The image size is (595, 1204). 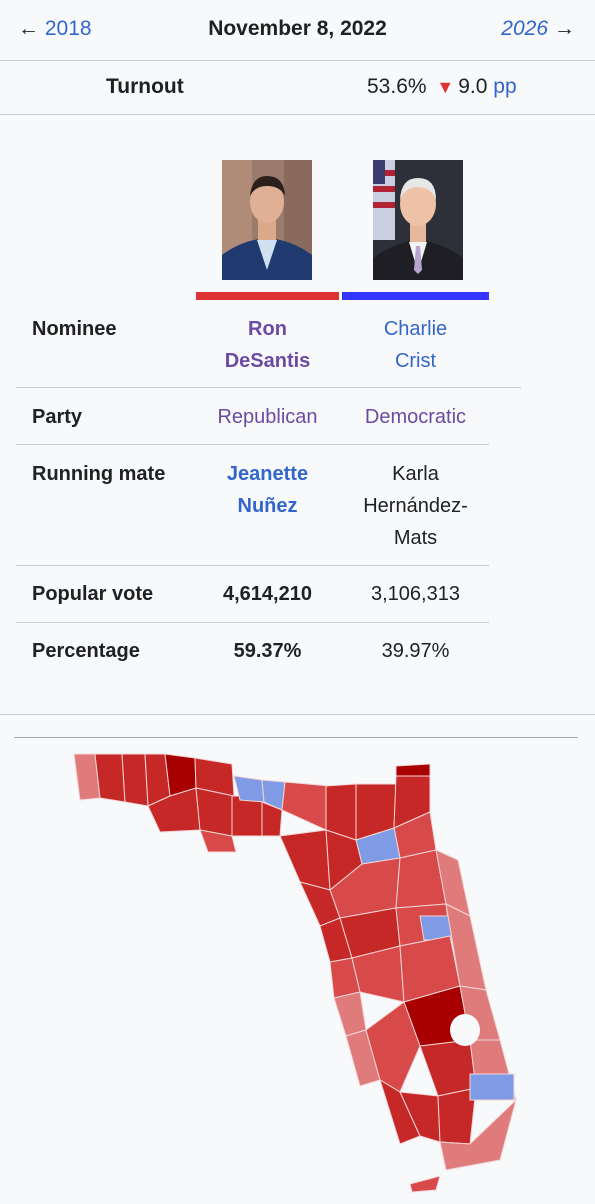 I want to click on percentage-label: Percentage, so click(x=86, y=651).